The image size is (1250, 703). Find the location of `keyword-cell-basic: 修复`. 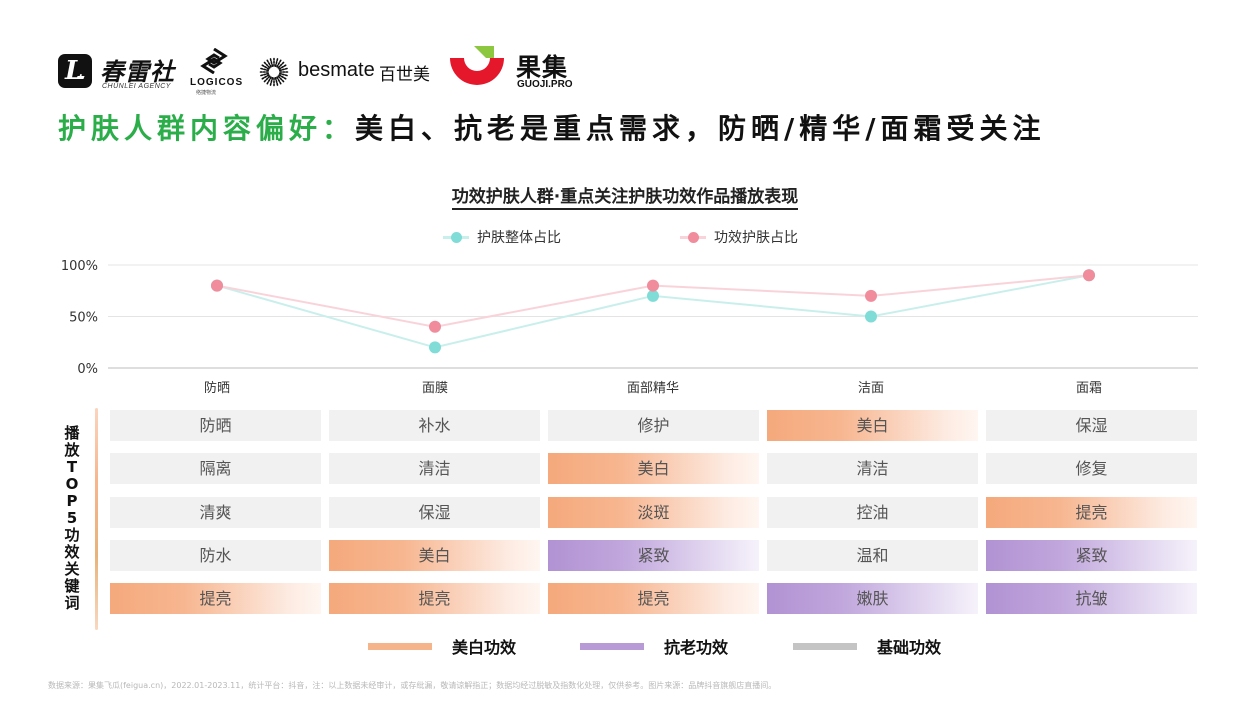

keyword-cell-basic: 修复 is located at coordinates (1091, 468).